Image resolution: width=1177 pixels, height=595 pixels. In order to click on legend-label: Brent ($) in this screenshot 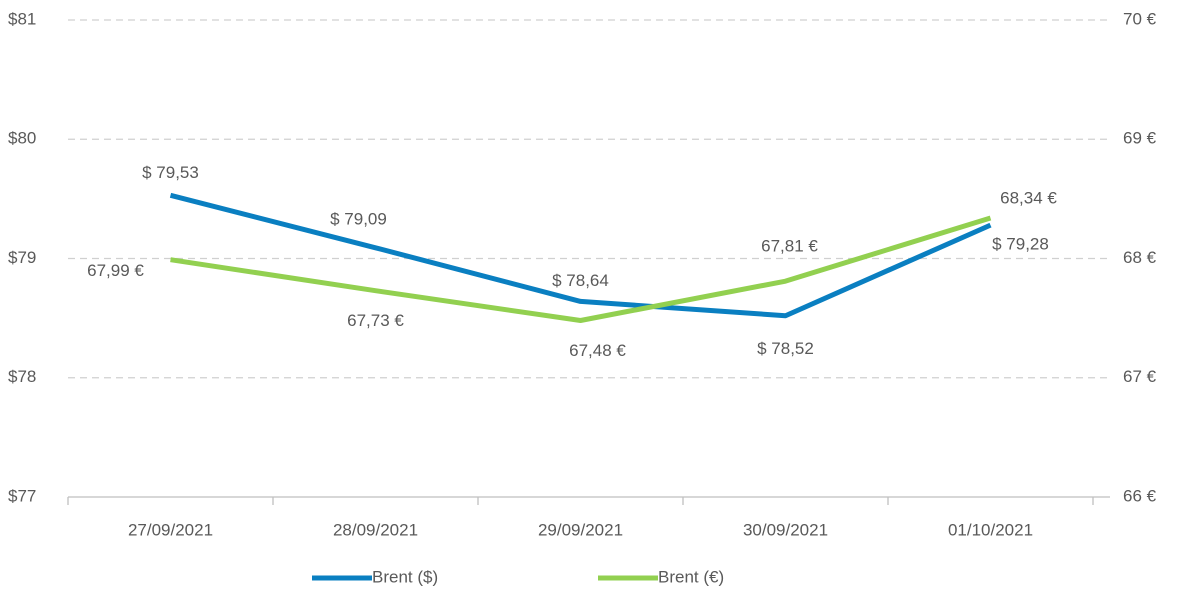, I will do `click(405, 576)`.